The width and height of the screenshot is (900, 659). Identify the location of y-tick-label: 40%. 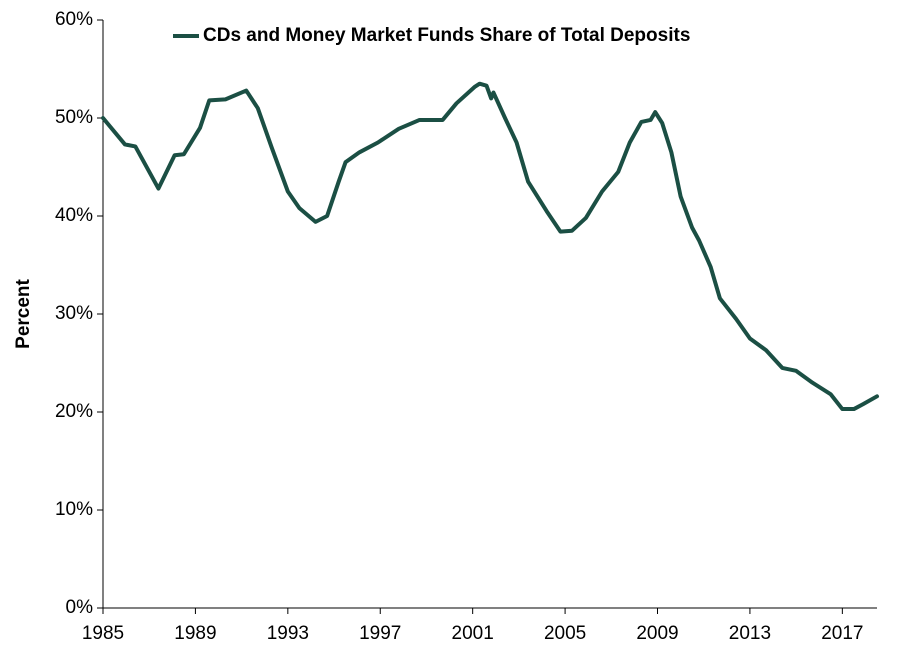
(74, 215).